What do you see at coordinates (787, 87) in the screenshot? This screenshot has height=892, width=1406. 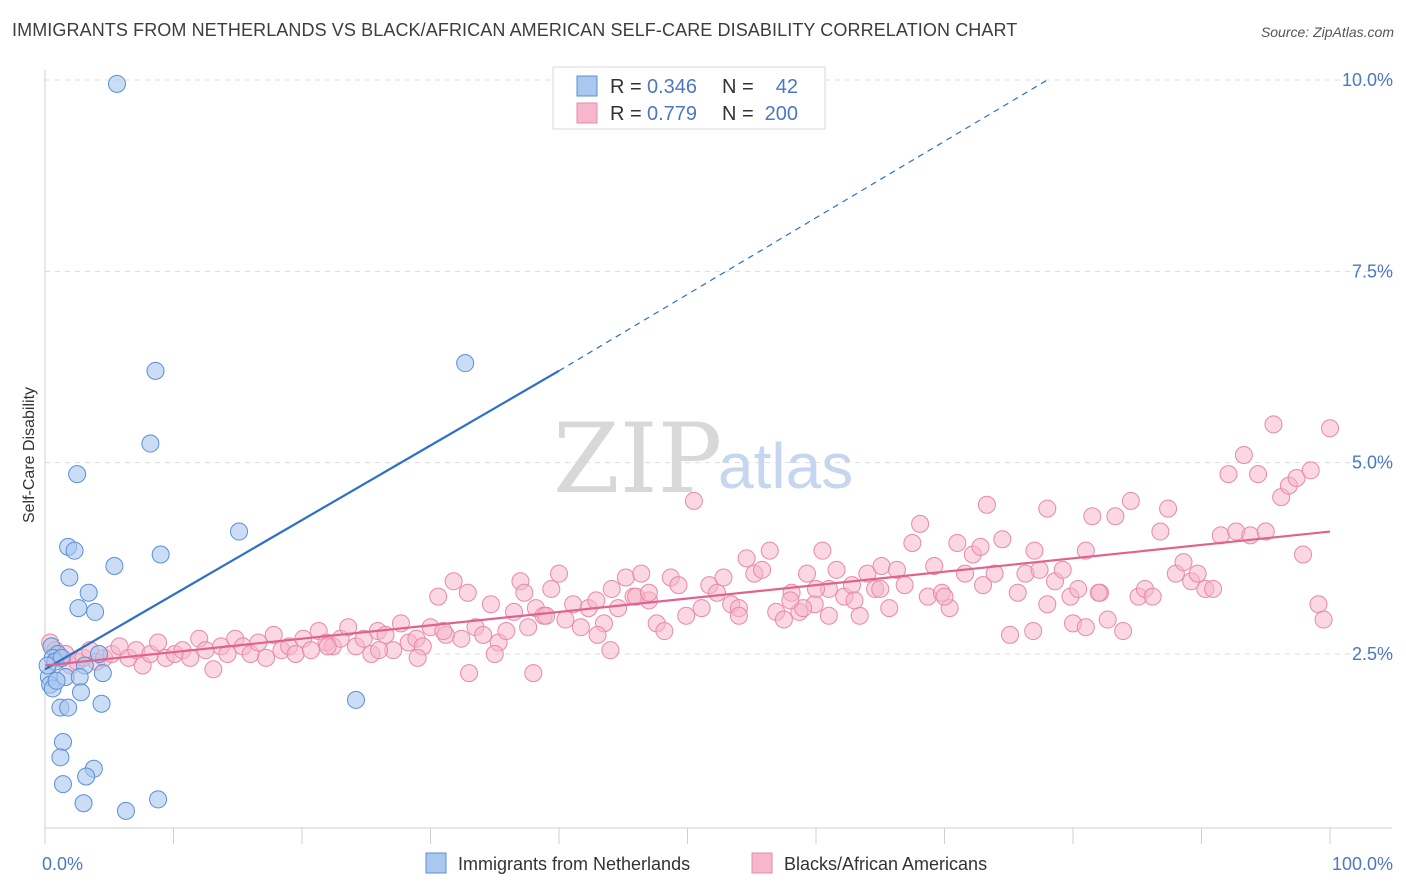 I see `legend-n-value-blue: 42` at bounding box center [787, 87].